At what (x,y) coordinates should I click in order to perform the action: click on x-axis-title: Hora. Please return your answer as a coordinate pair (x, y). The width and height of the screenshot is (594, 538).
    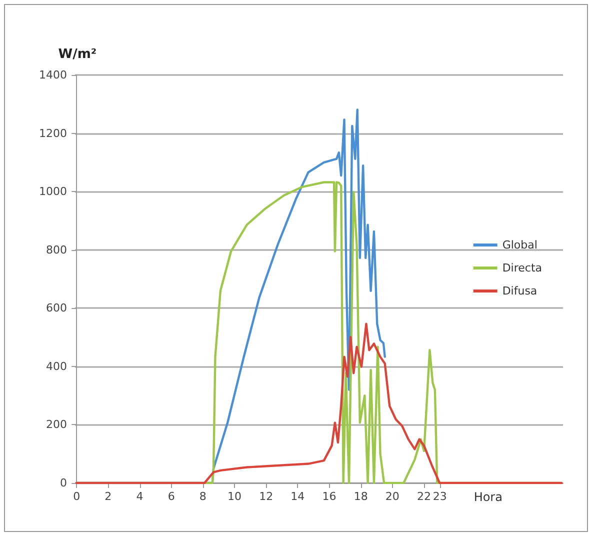
    Looking at the image, I should click on (488, 497).